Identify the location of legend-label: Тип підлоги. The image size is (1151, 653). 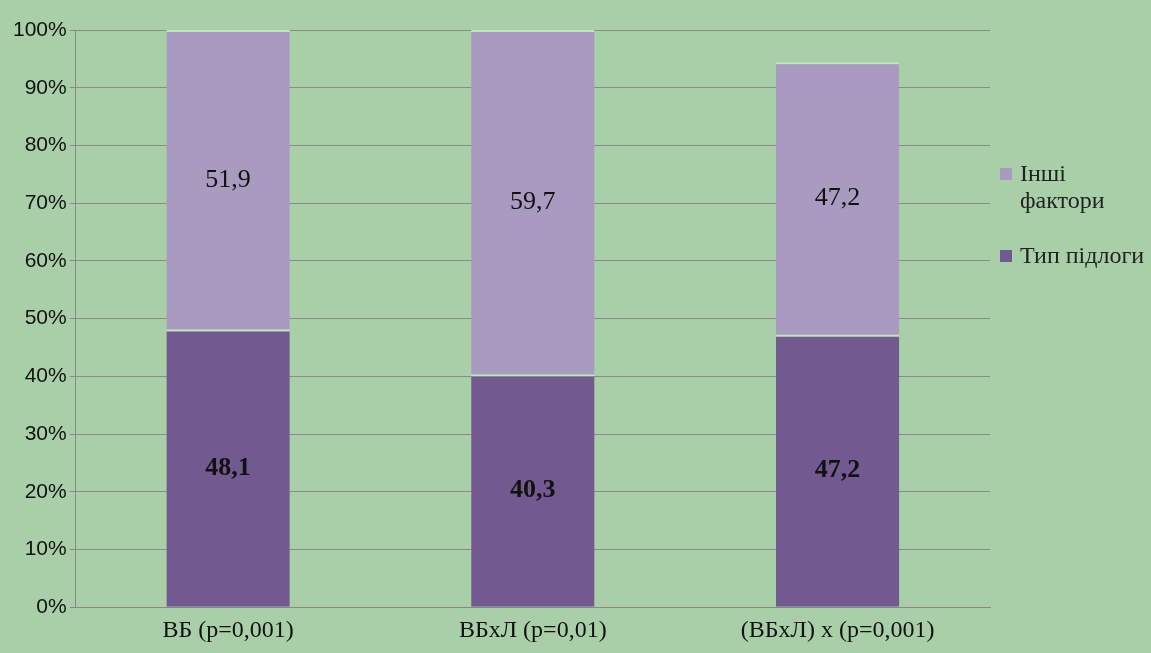
(1083, 255).